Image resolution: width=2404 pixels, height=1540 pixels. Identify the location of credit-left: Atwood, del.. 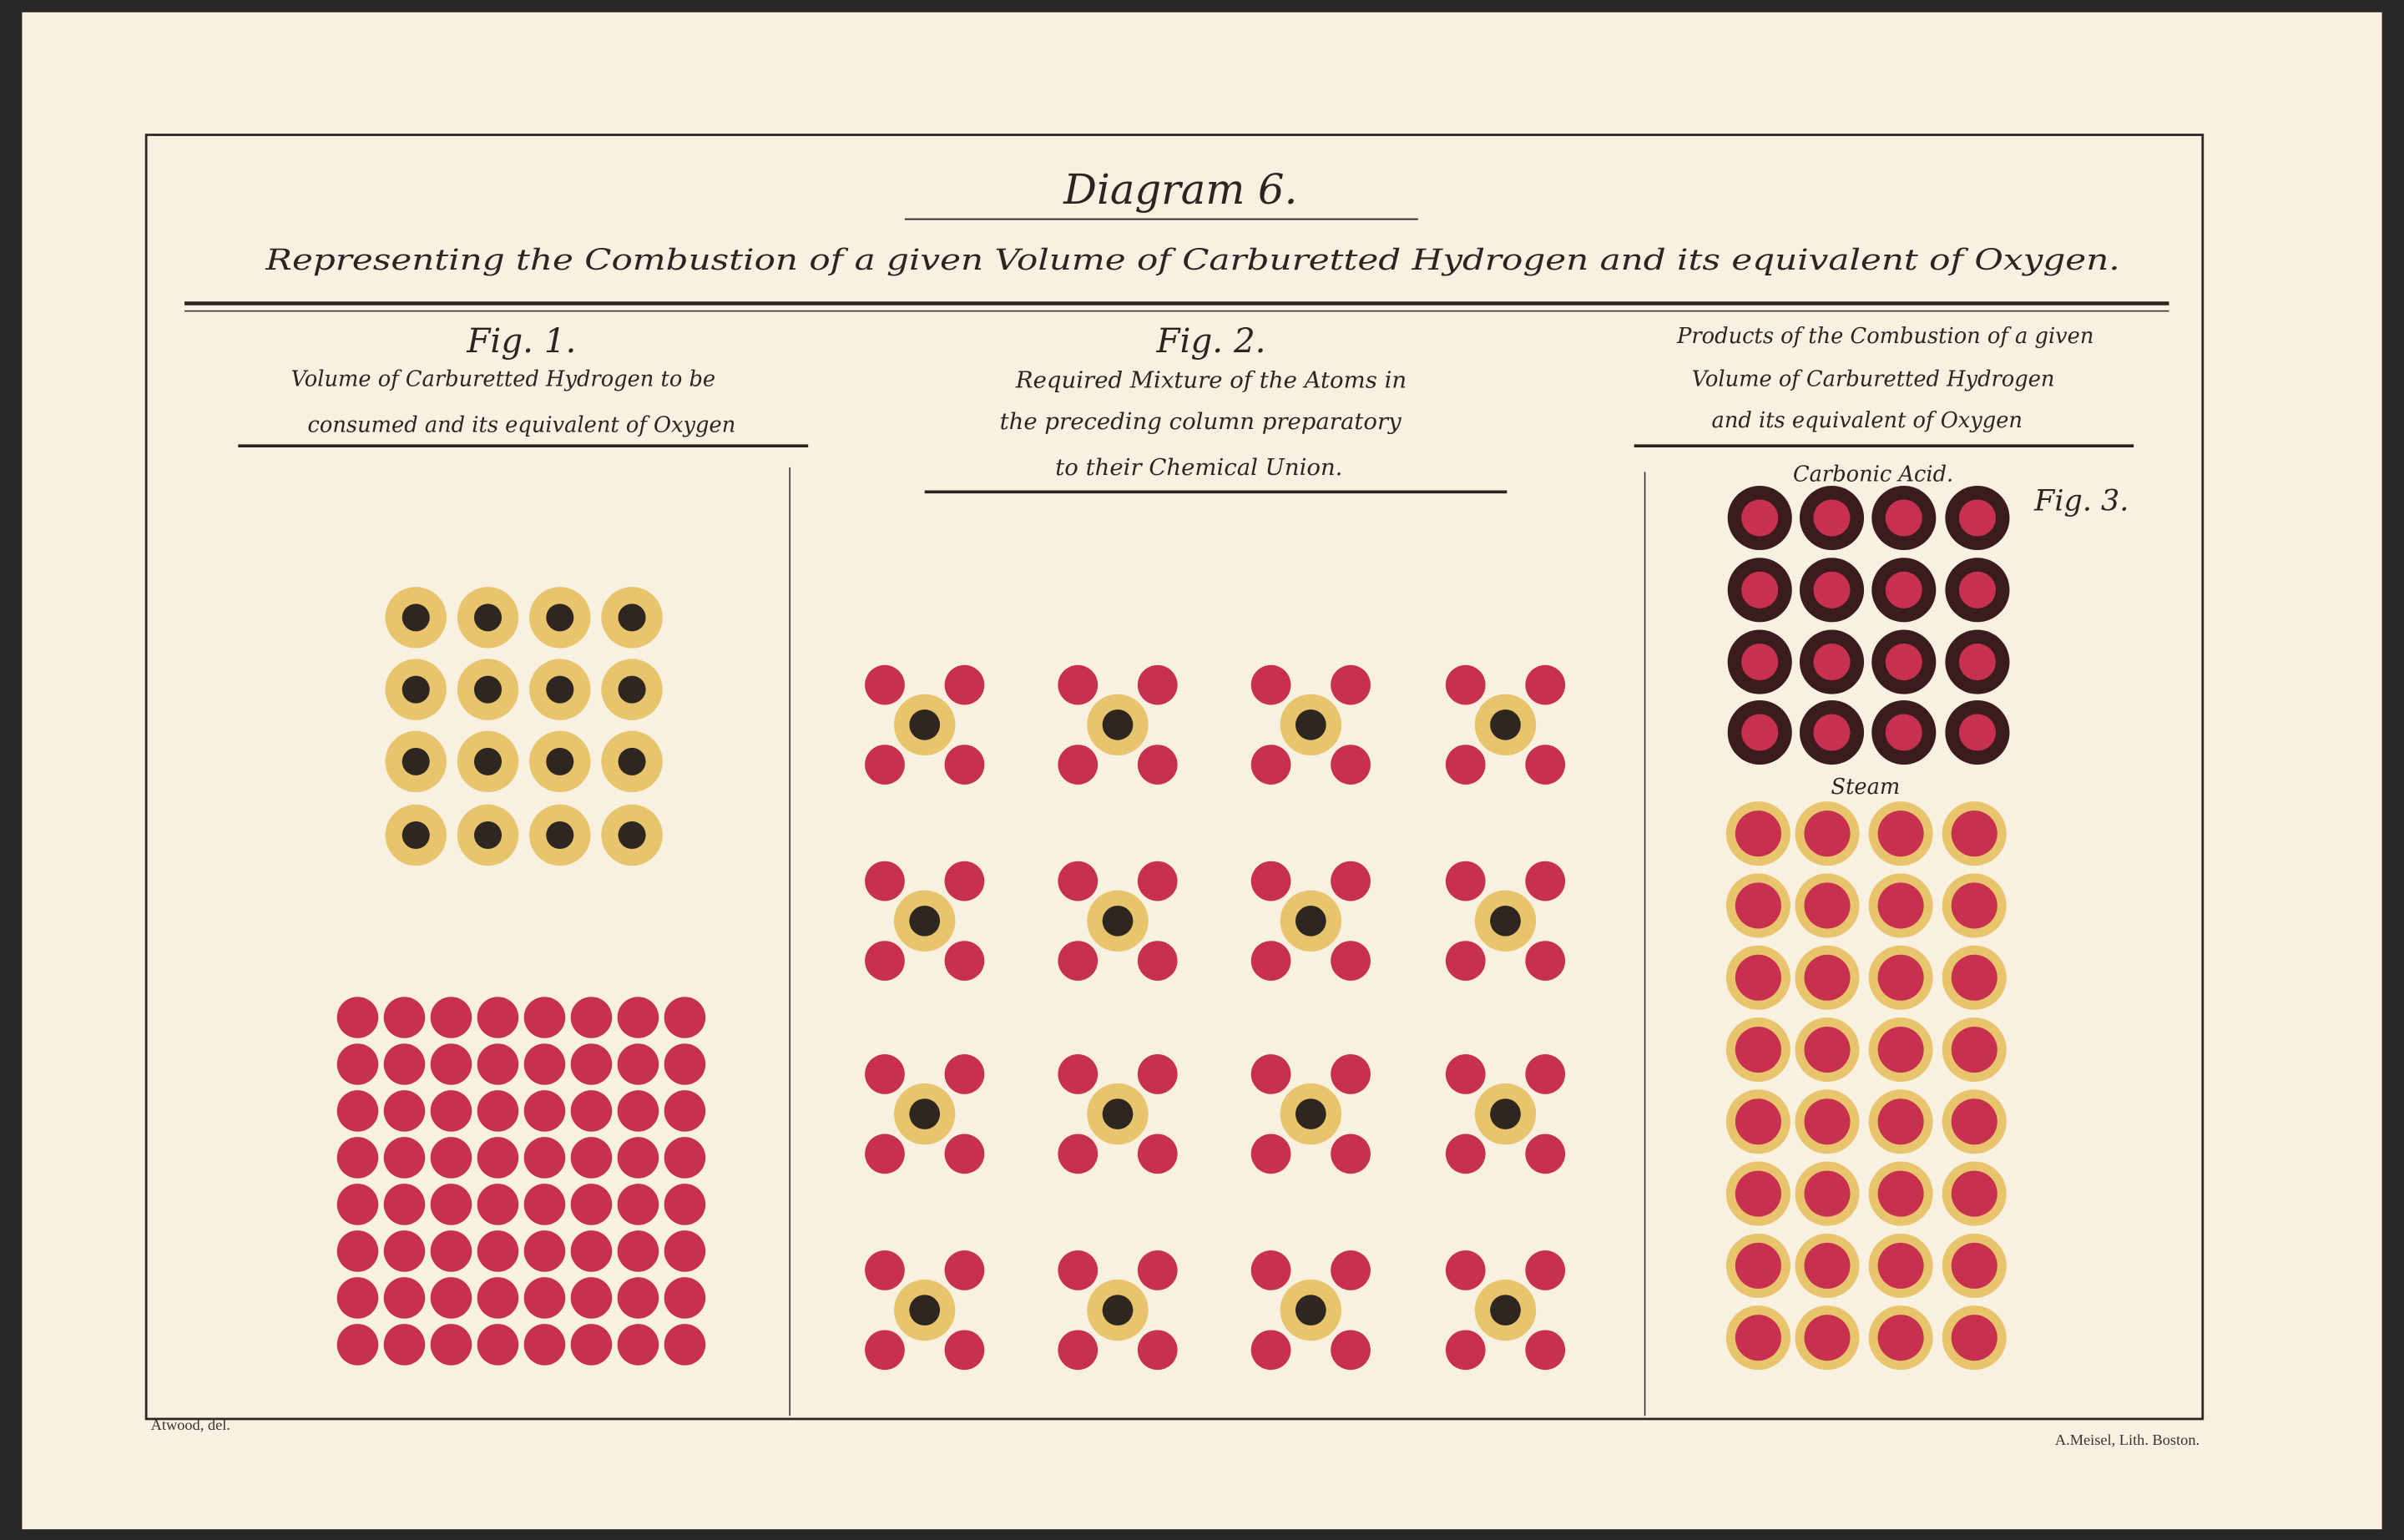
(190, 1424).